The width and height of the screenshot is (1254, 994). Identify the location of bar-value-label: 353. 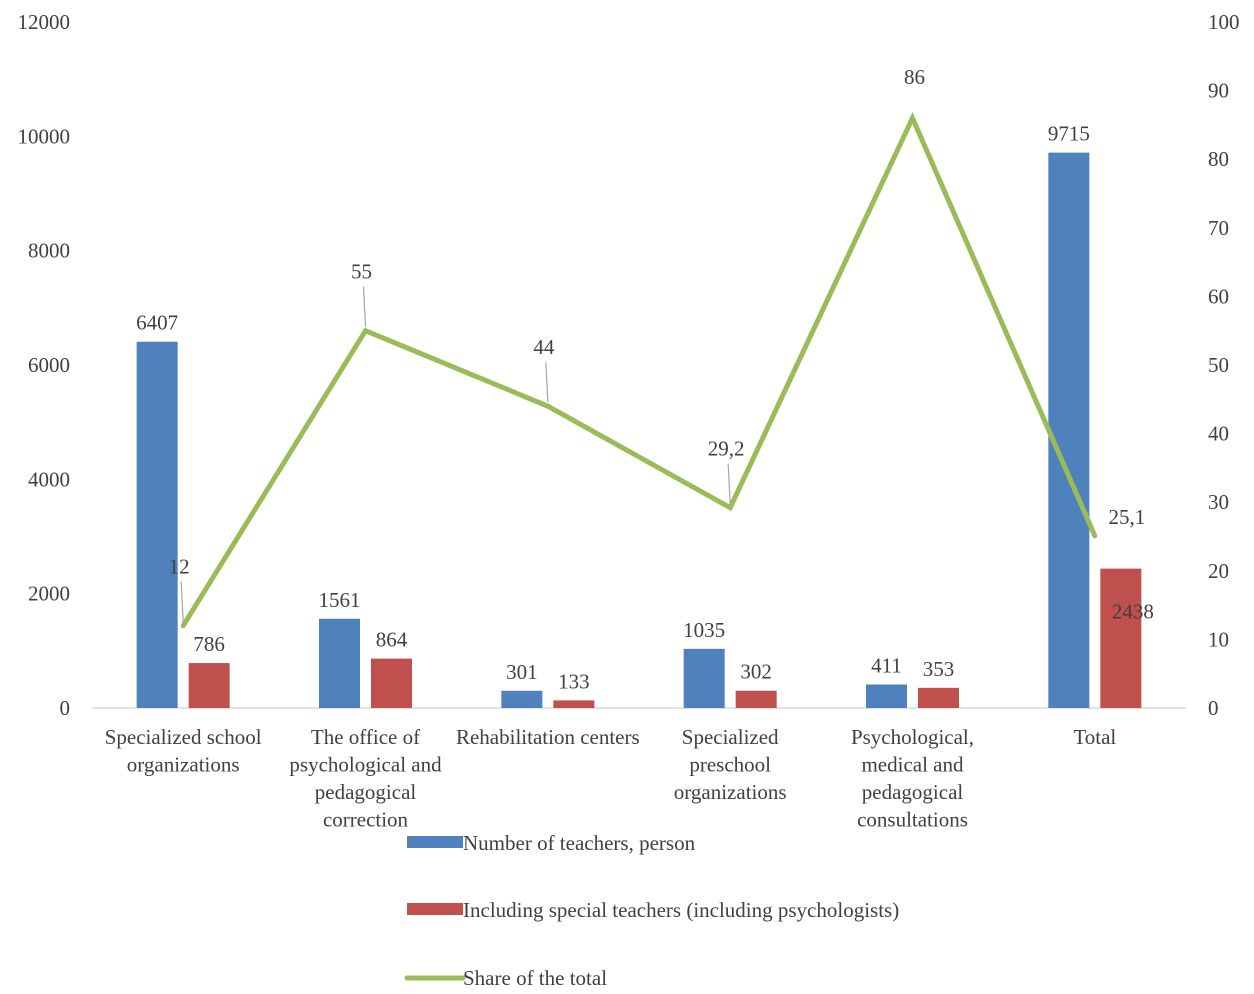
(939, 669).